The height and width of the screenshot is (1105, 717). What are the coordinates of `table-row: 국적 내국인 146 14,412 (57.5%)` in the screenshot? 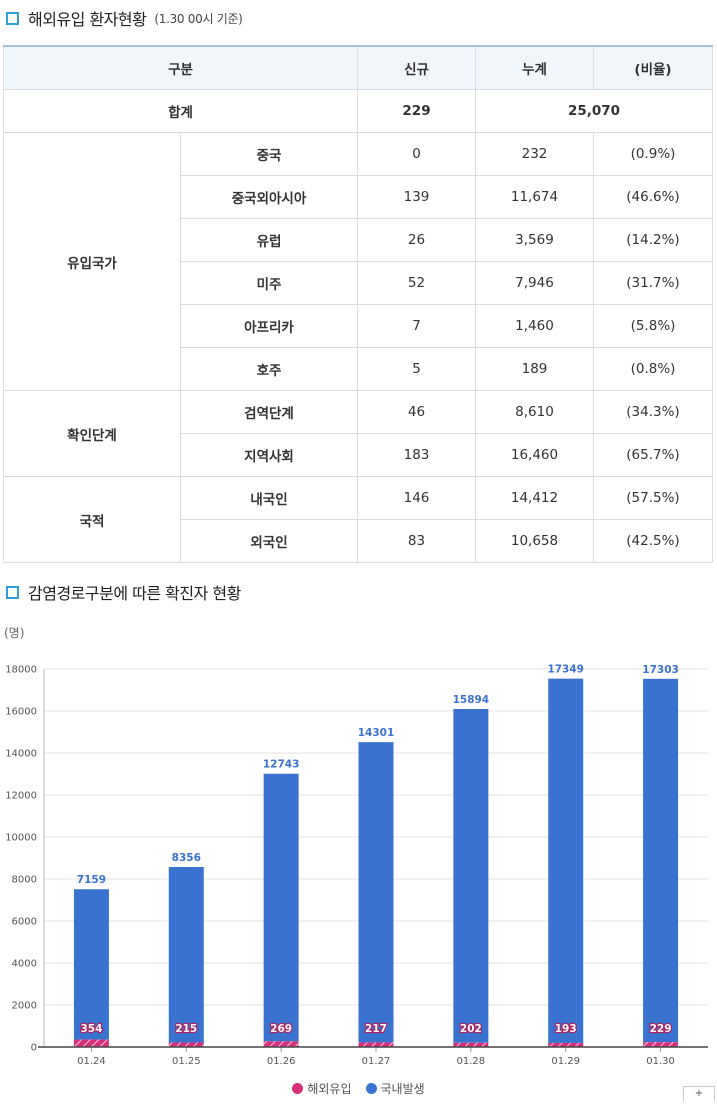 It's located at (358, 519).